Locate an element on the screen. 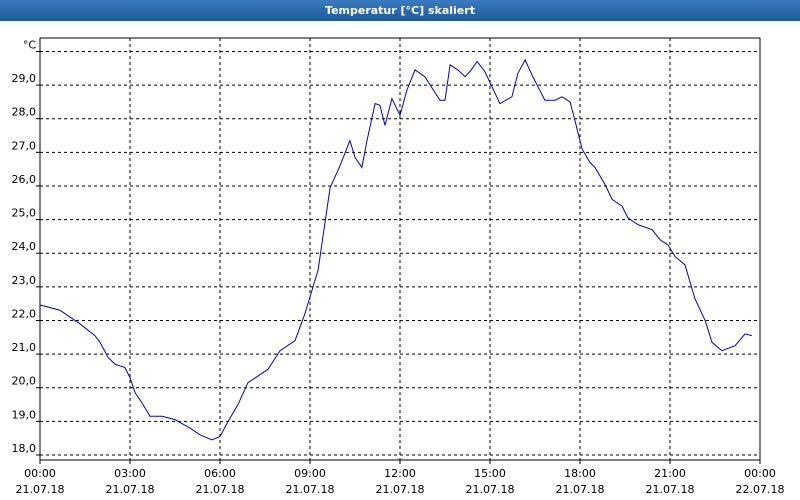  y-tick-label: 19,0 is located at coordinates (24, 414).